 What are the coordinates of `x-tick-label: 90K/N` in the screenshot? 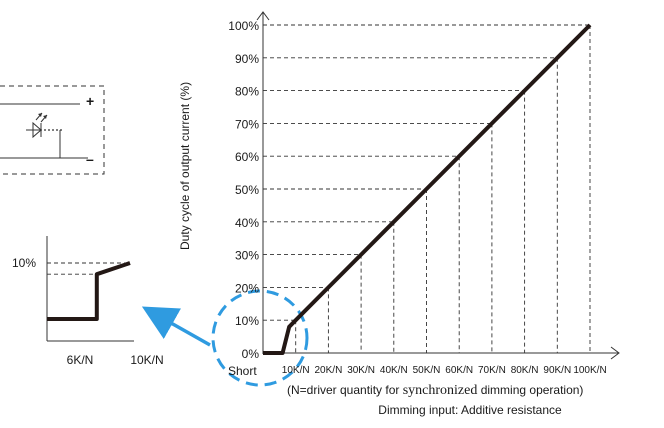 It's located at (557, 370).